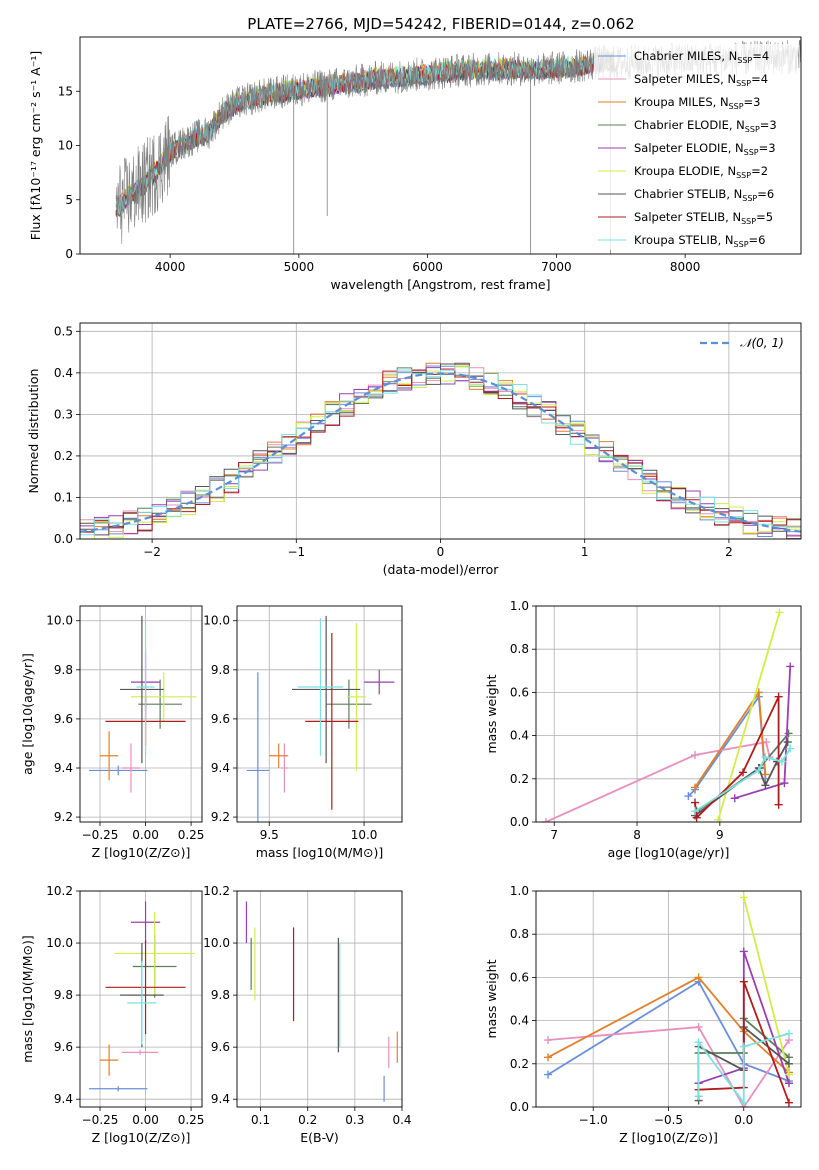 The image size is (819, 1170). Describe the element at coordinates (765, 194) in the screenshot. I see `legend-count: =6` at that location.